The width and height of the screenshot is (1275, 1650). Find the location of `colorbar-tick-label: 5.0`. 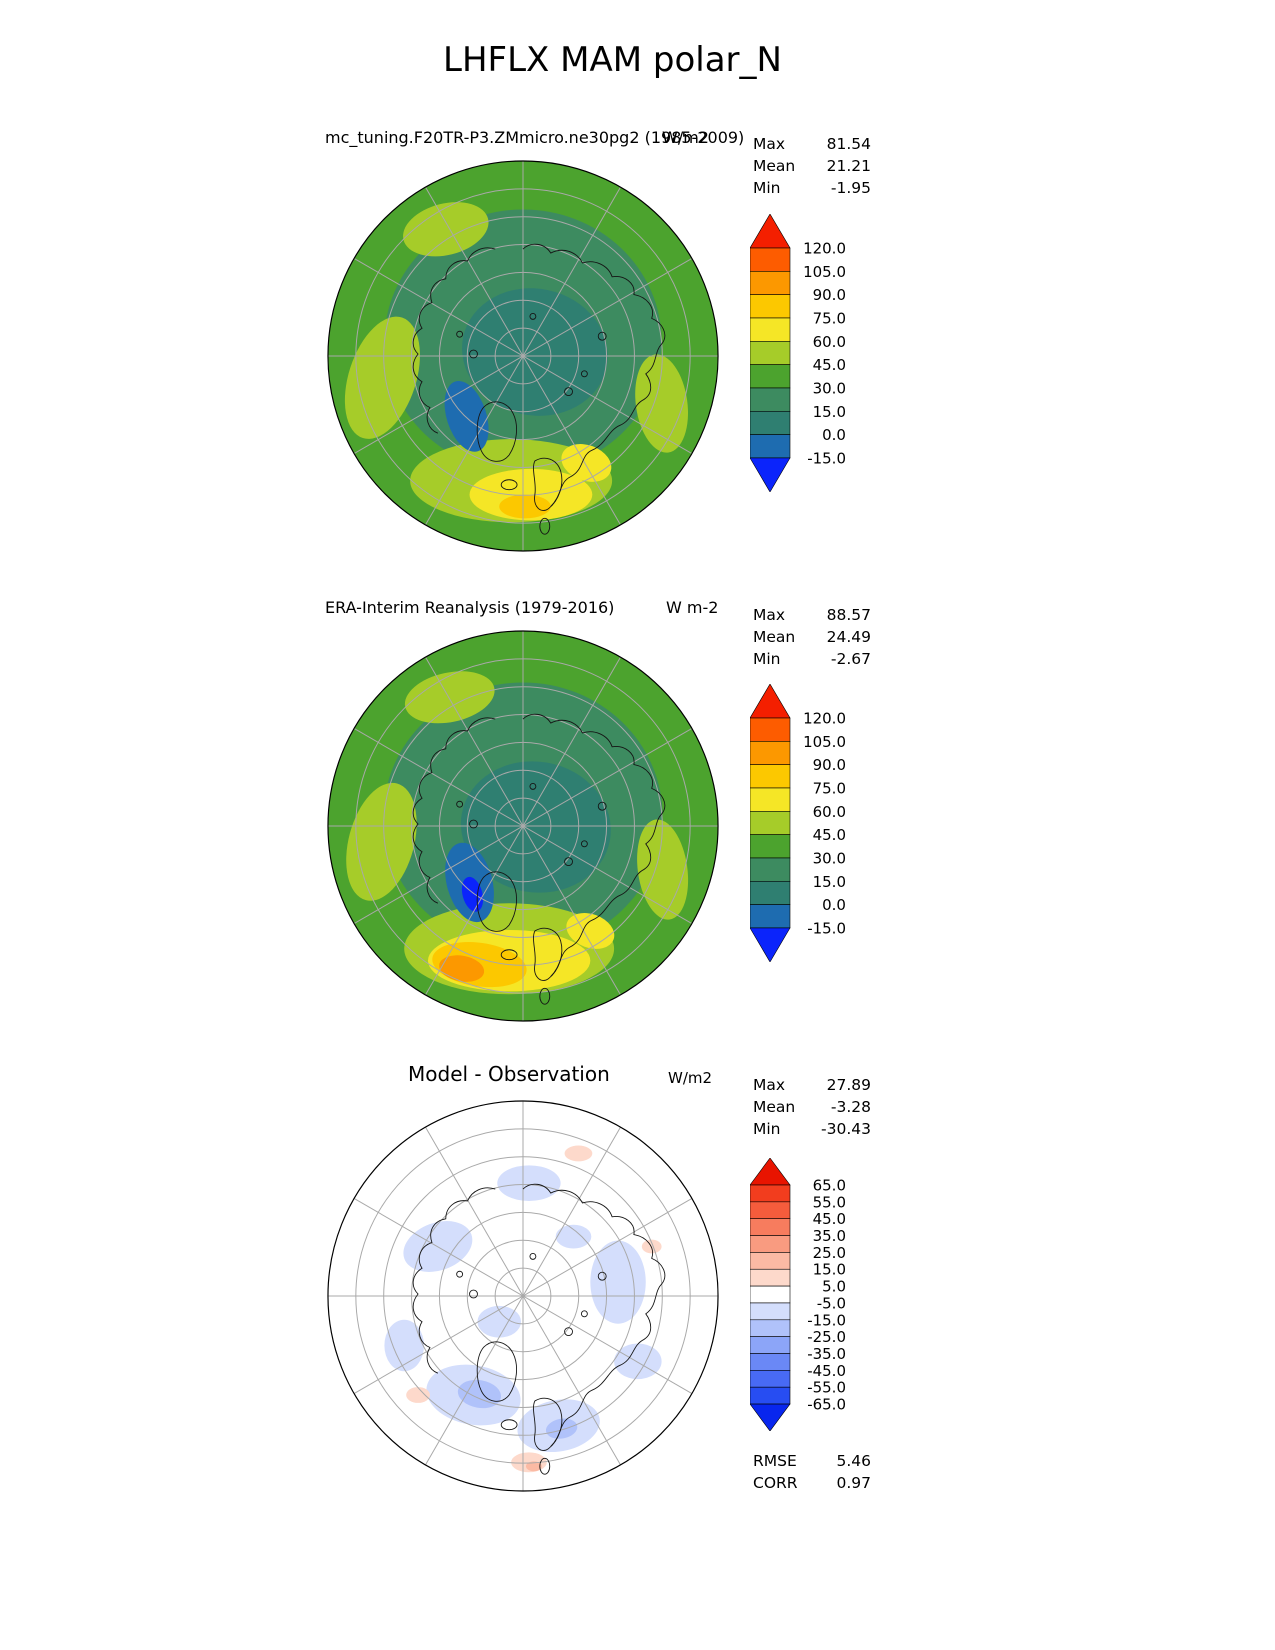

colorbar-tick-label: 5.0 is located at coordinates (834, 1287).